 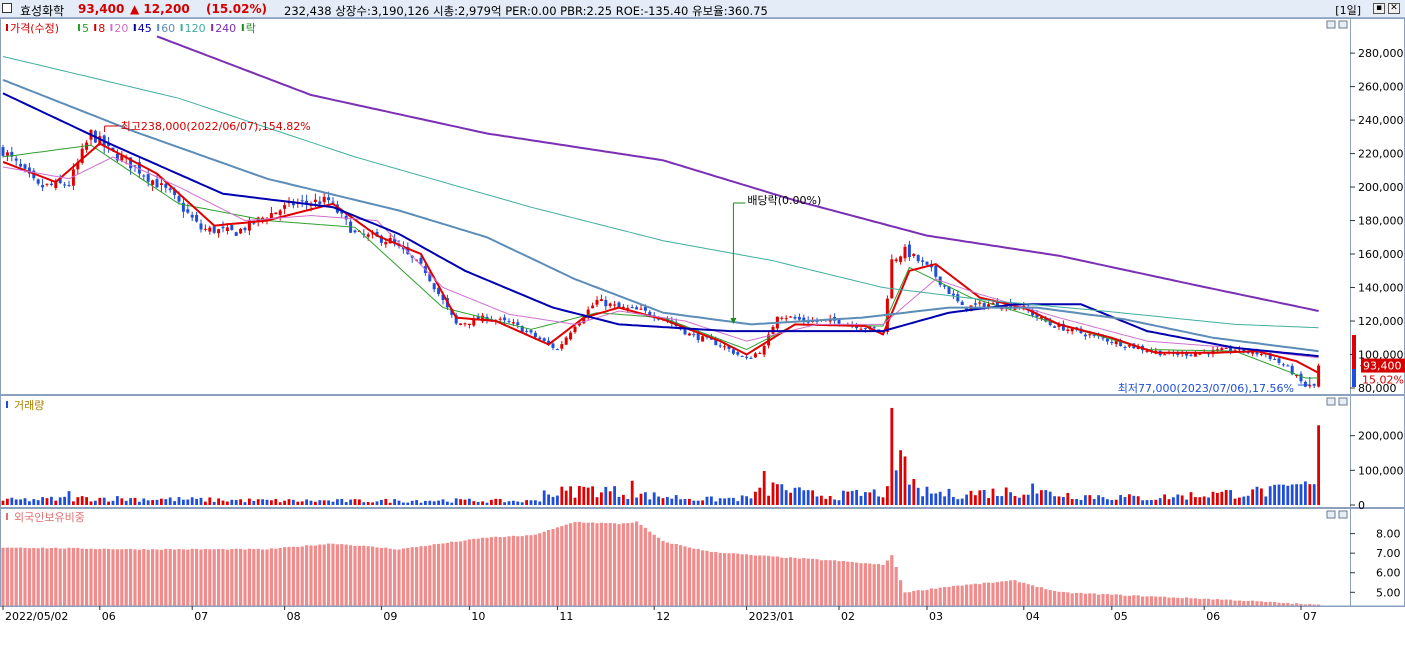 I want to click on price-tick-label: 220,000, so click(x=1381, y=154).